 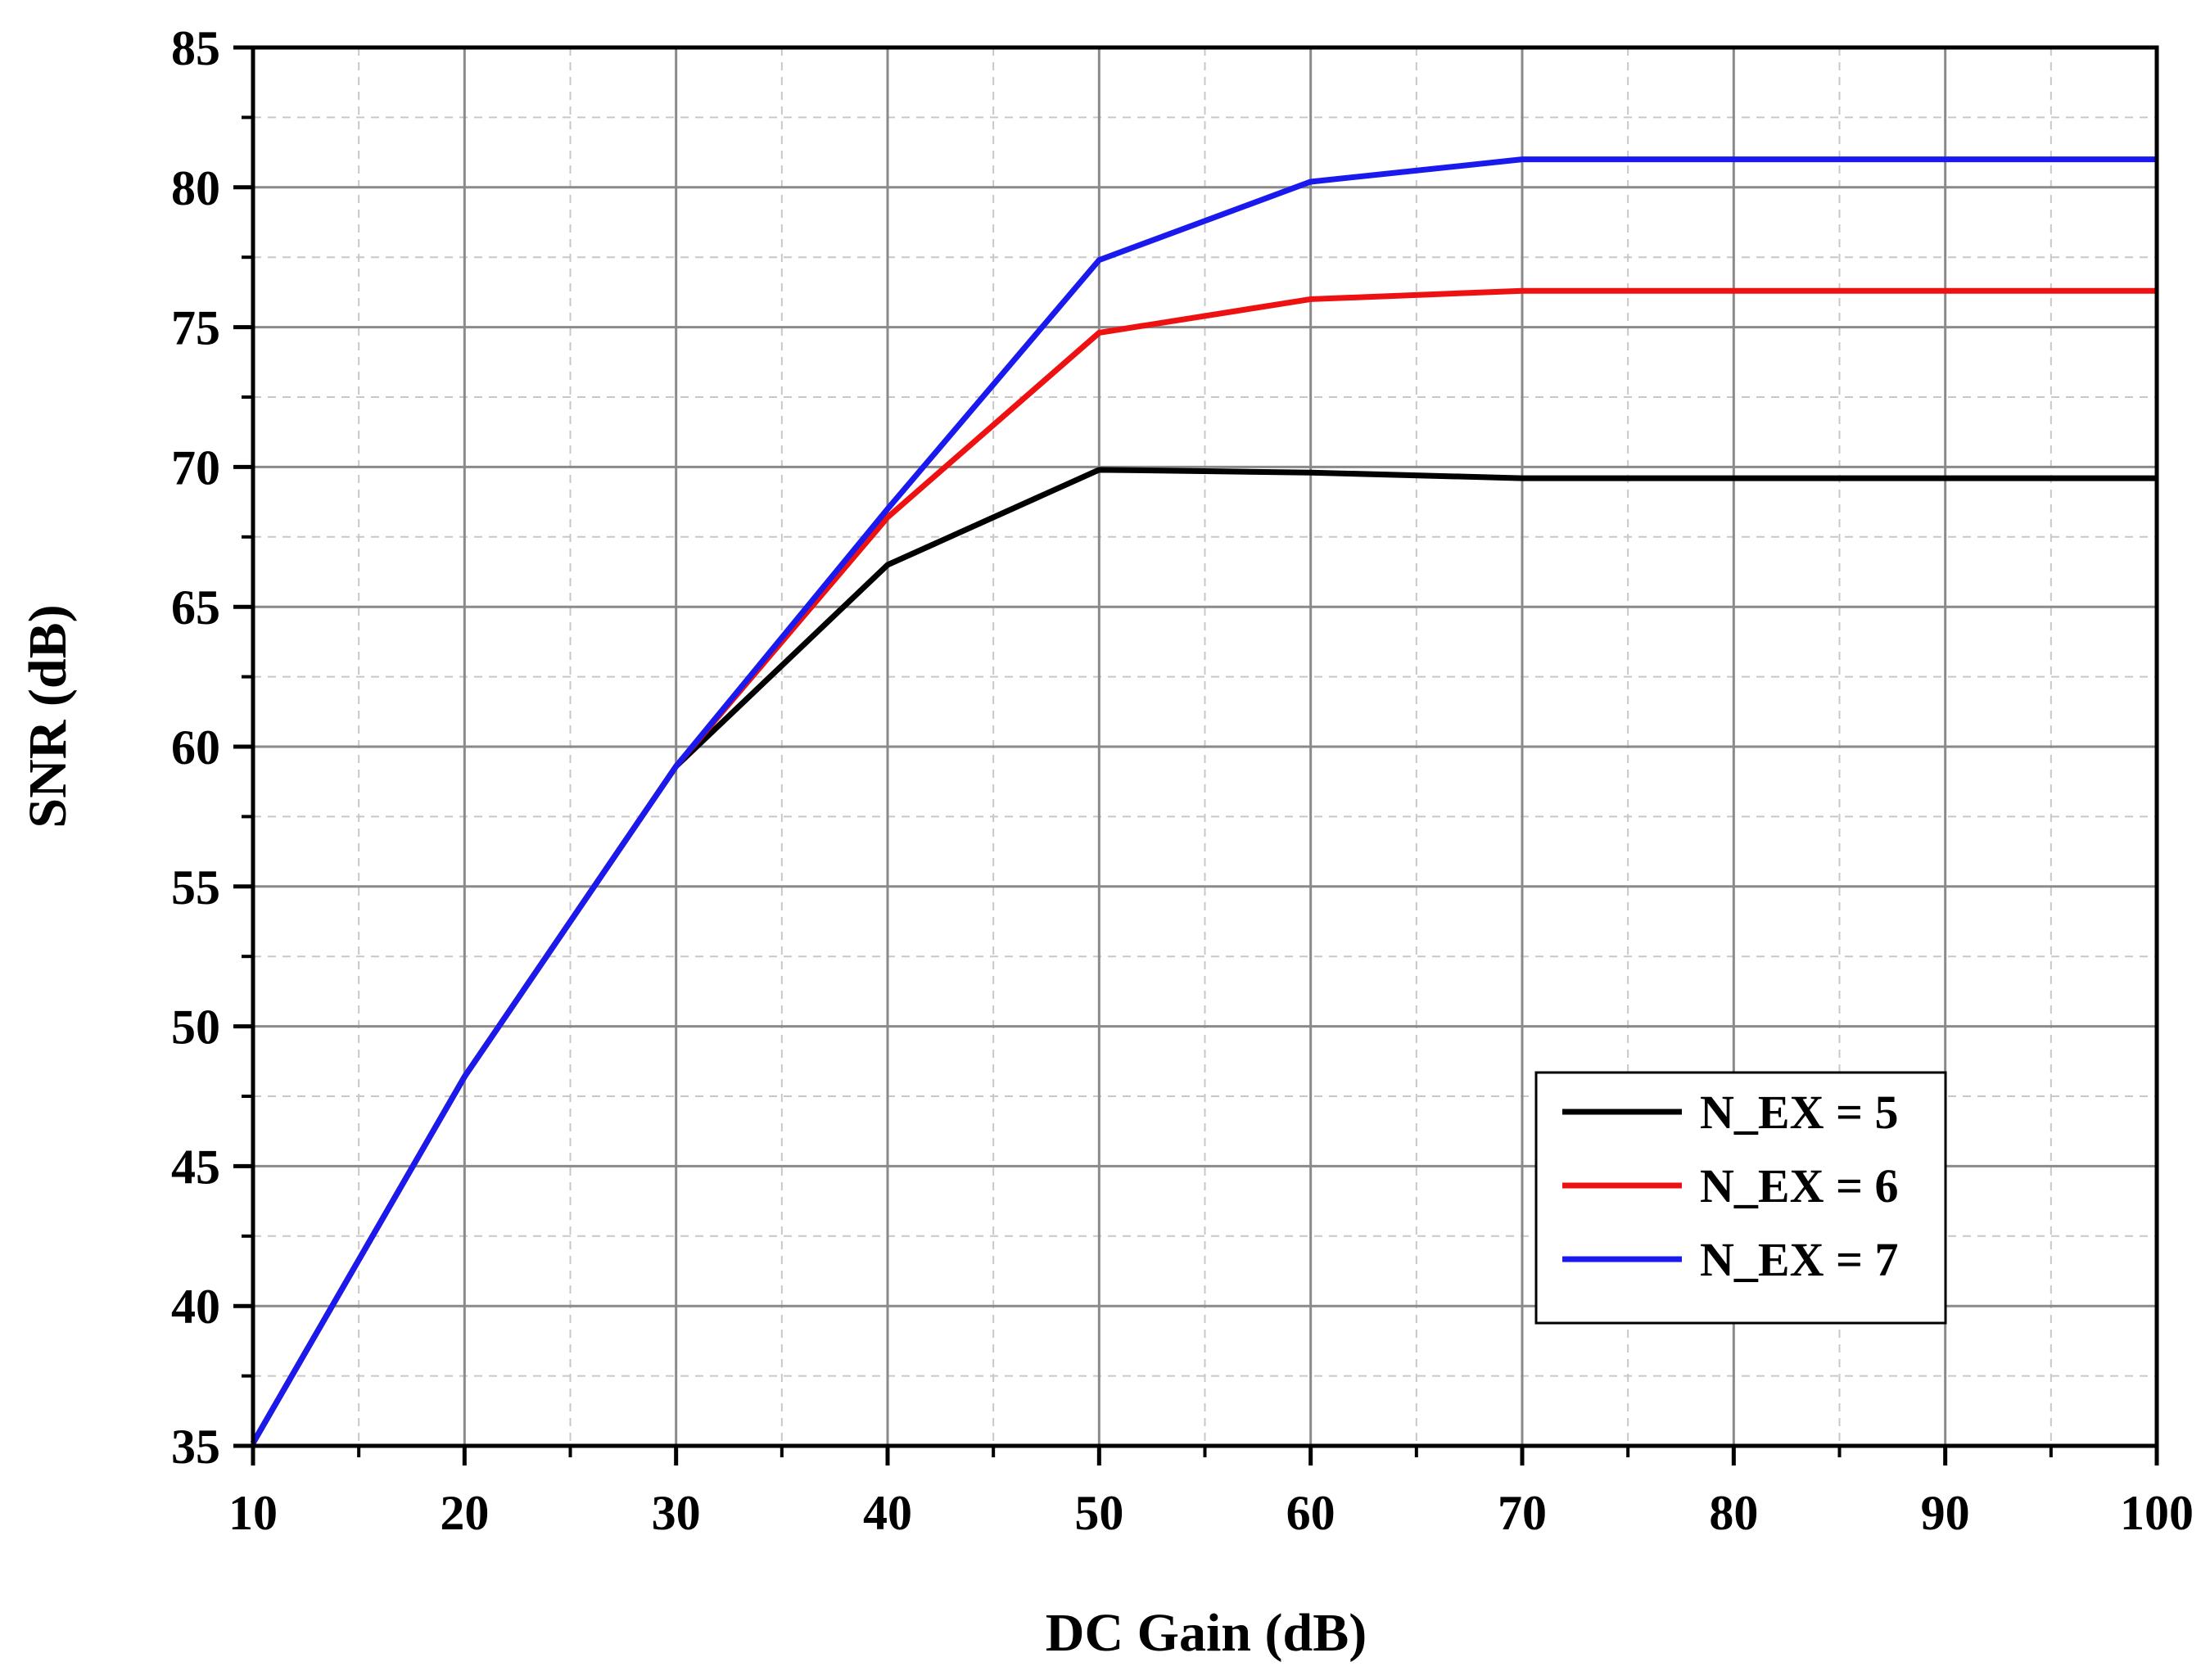 What do you see at coordinates (195, 468) in the screenshot?
I see `y-tick-label: 70` at bounding box center [195, 468].